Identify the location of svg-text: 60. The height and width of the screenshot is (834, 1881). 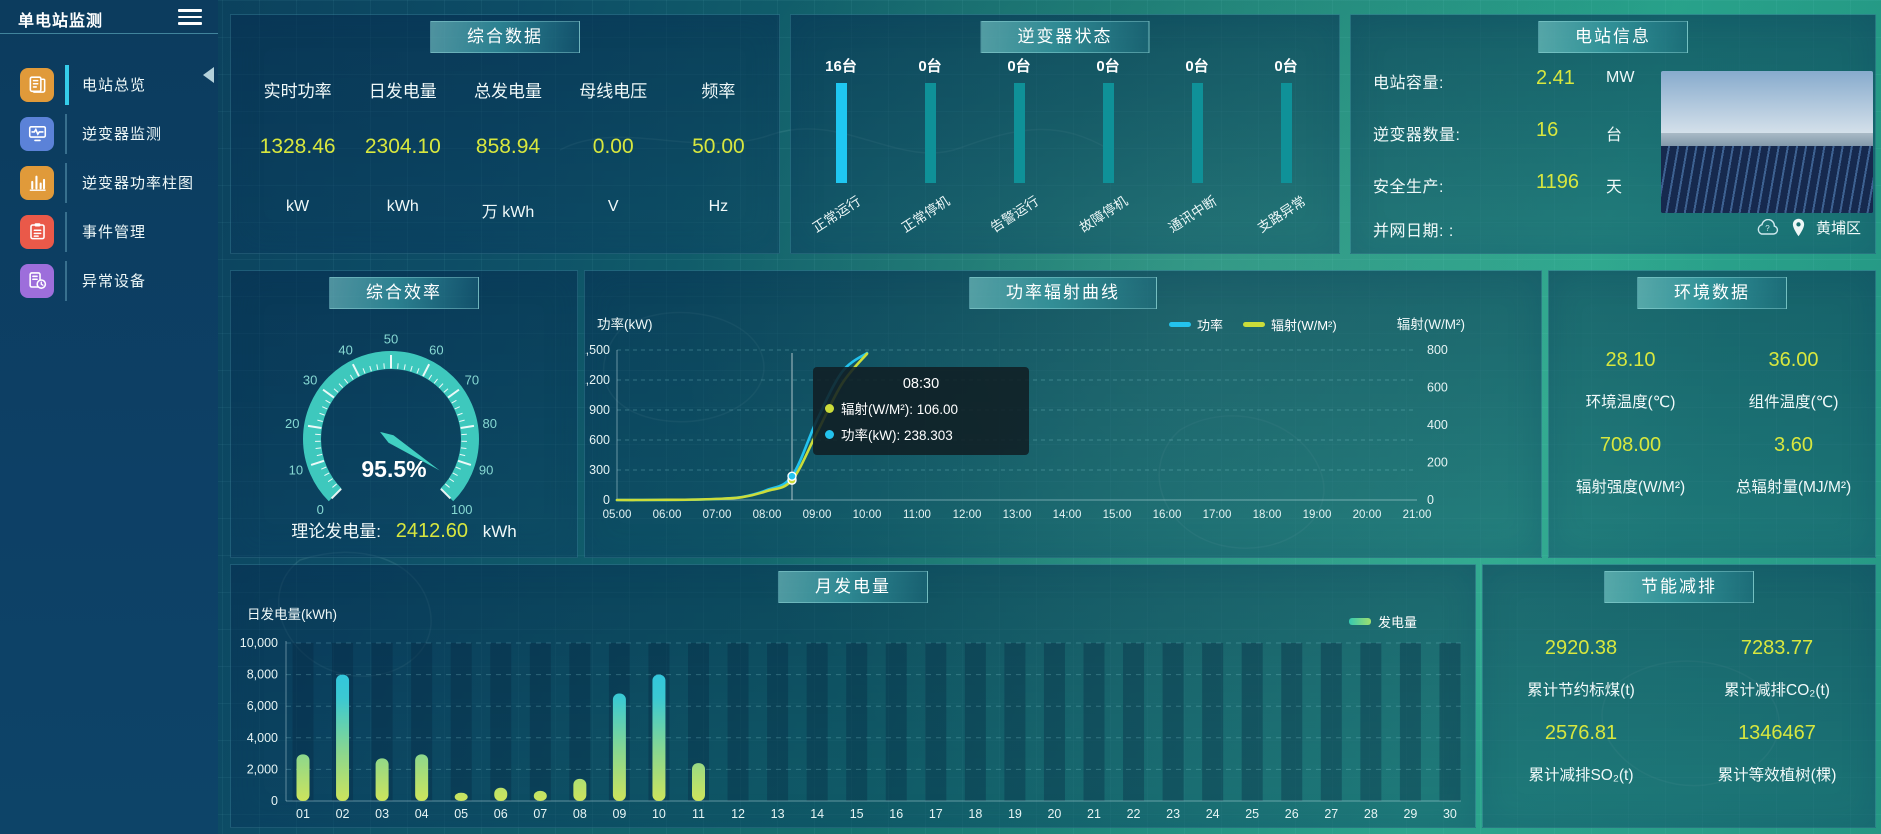
(436, 349).